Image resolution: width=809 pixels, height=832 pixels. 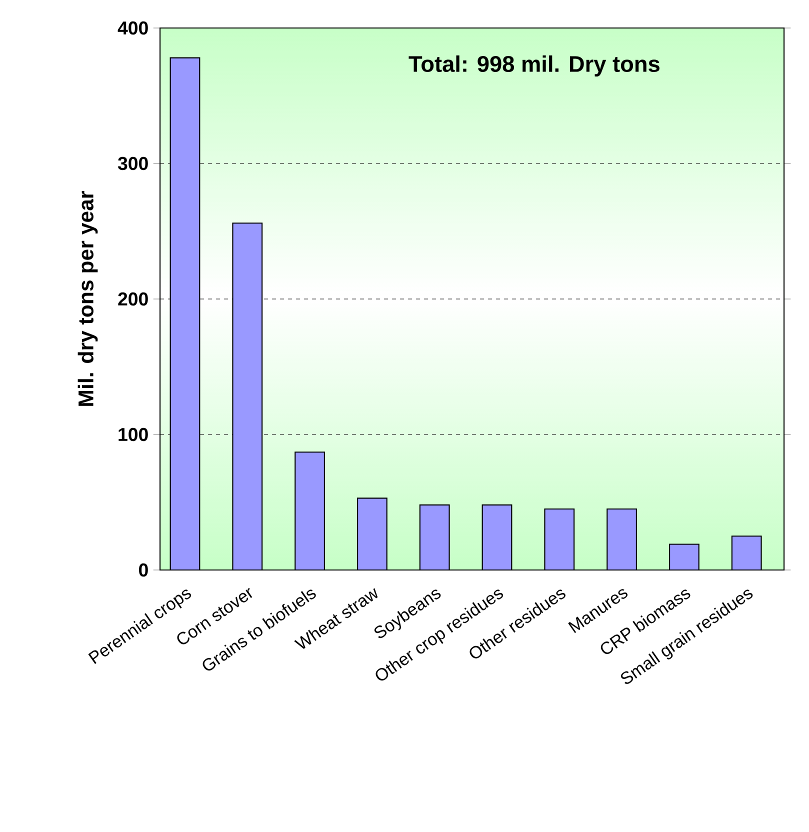 I want to click on y-tick-label: 300, so click(x=133, y=163).